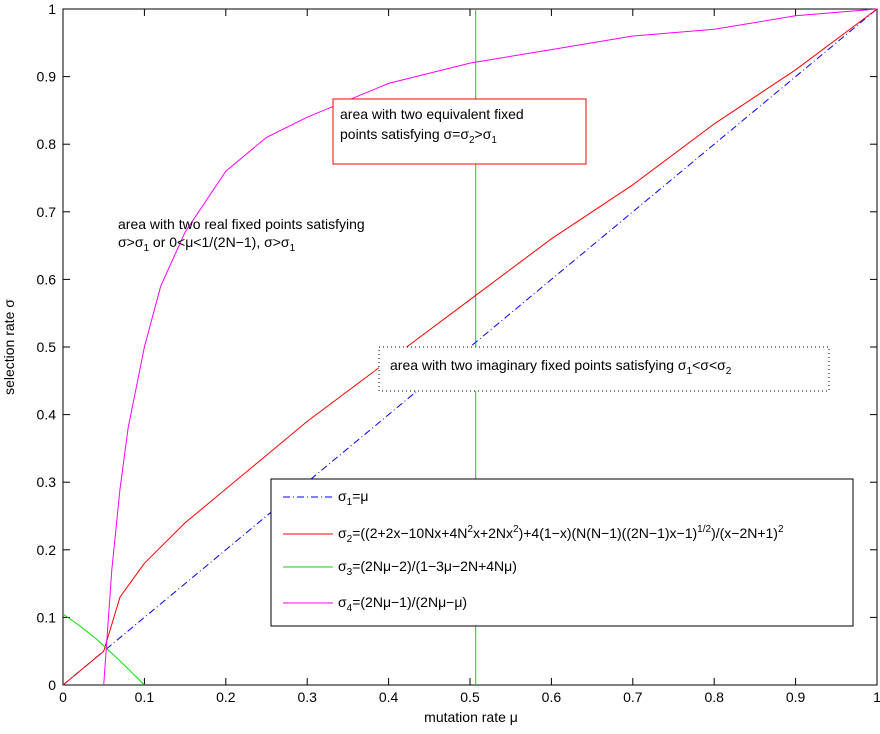 The height and width of the screenshot is (734, 880). I want to click on x-tick-label: 0.2, so click(226, 697).